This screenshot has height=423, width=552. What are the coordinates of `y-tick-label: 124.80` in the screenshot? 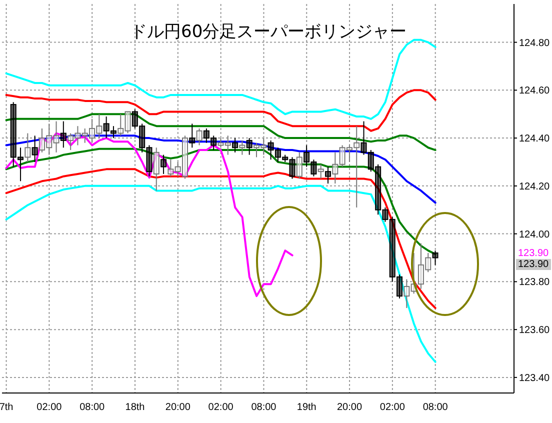 It's located at (534, 43).